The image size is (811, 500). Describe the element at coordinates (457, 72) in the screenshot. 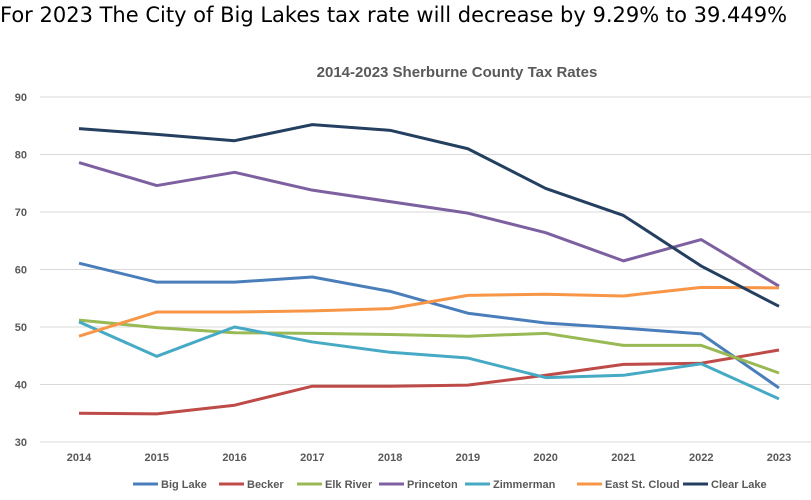

I see `chart-title: 2014-2023 Sherburne County Tax Rates` at that location.